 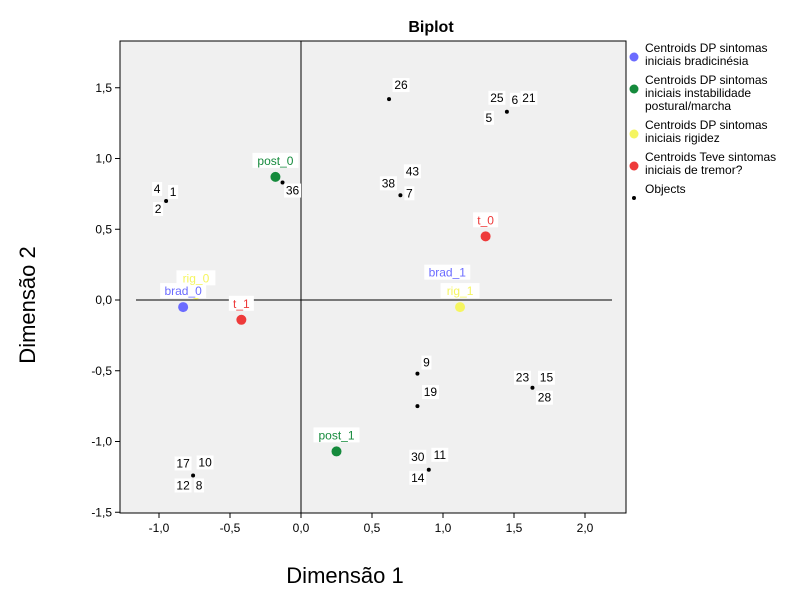 I want to click on x-tick-label: -0,5, so click(x=230, y=528).